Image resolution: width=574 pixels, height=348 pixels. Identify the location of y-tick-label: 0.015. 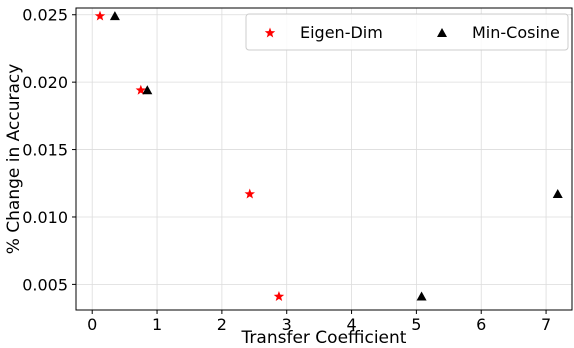
(45, 150).